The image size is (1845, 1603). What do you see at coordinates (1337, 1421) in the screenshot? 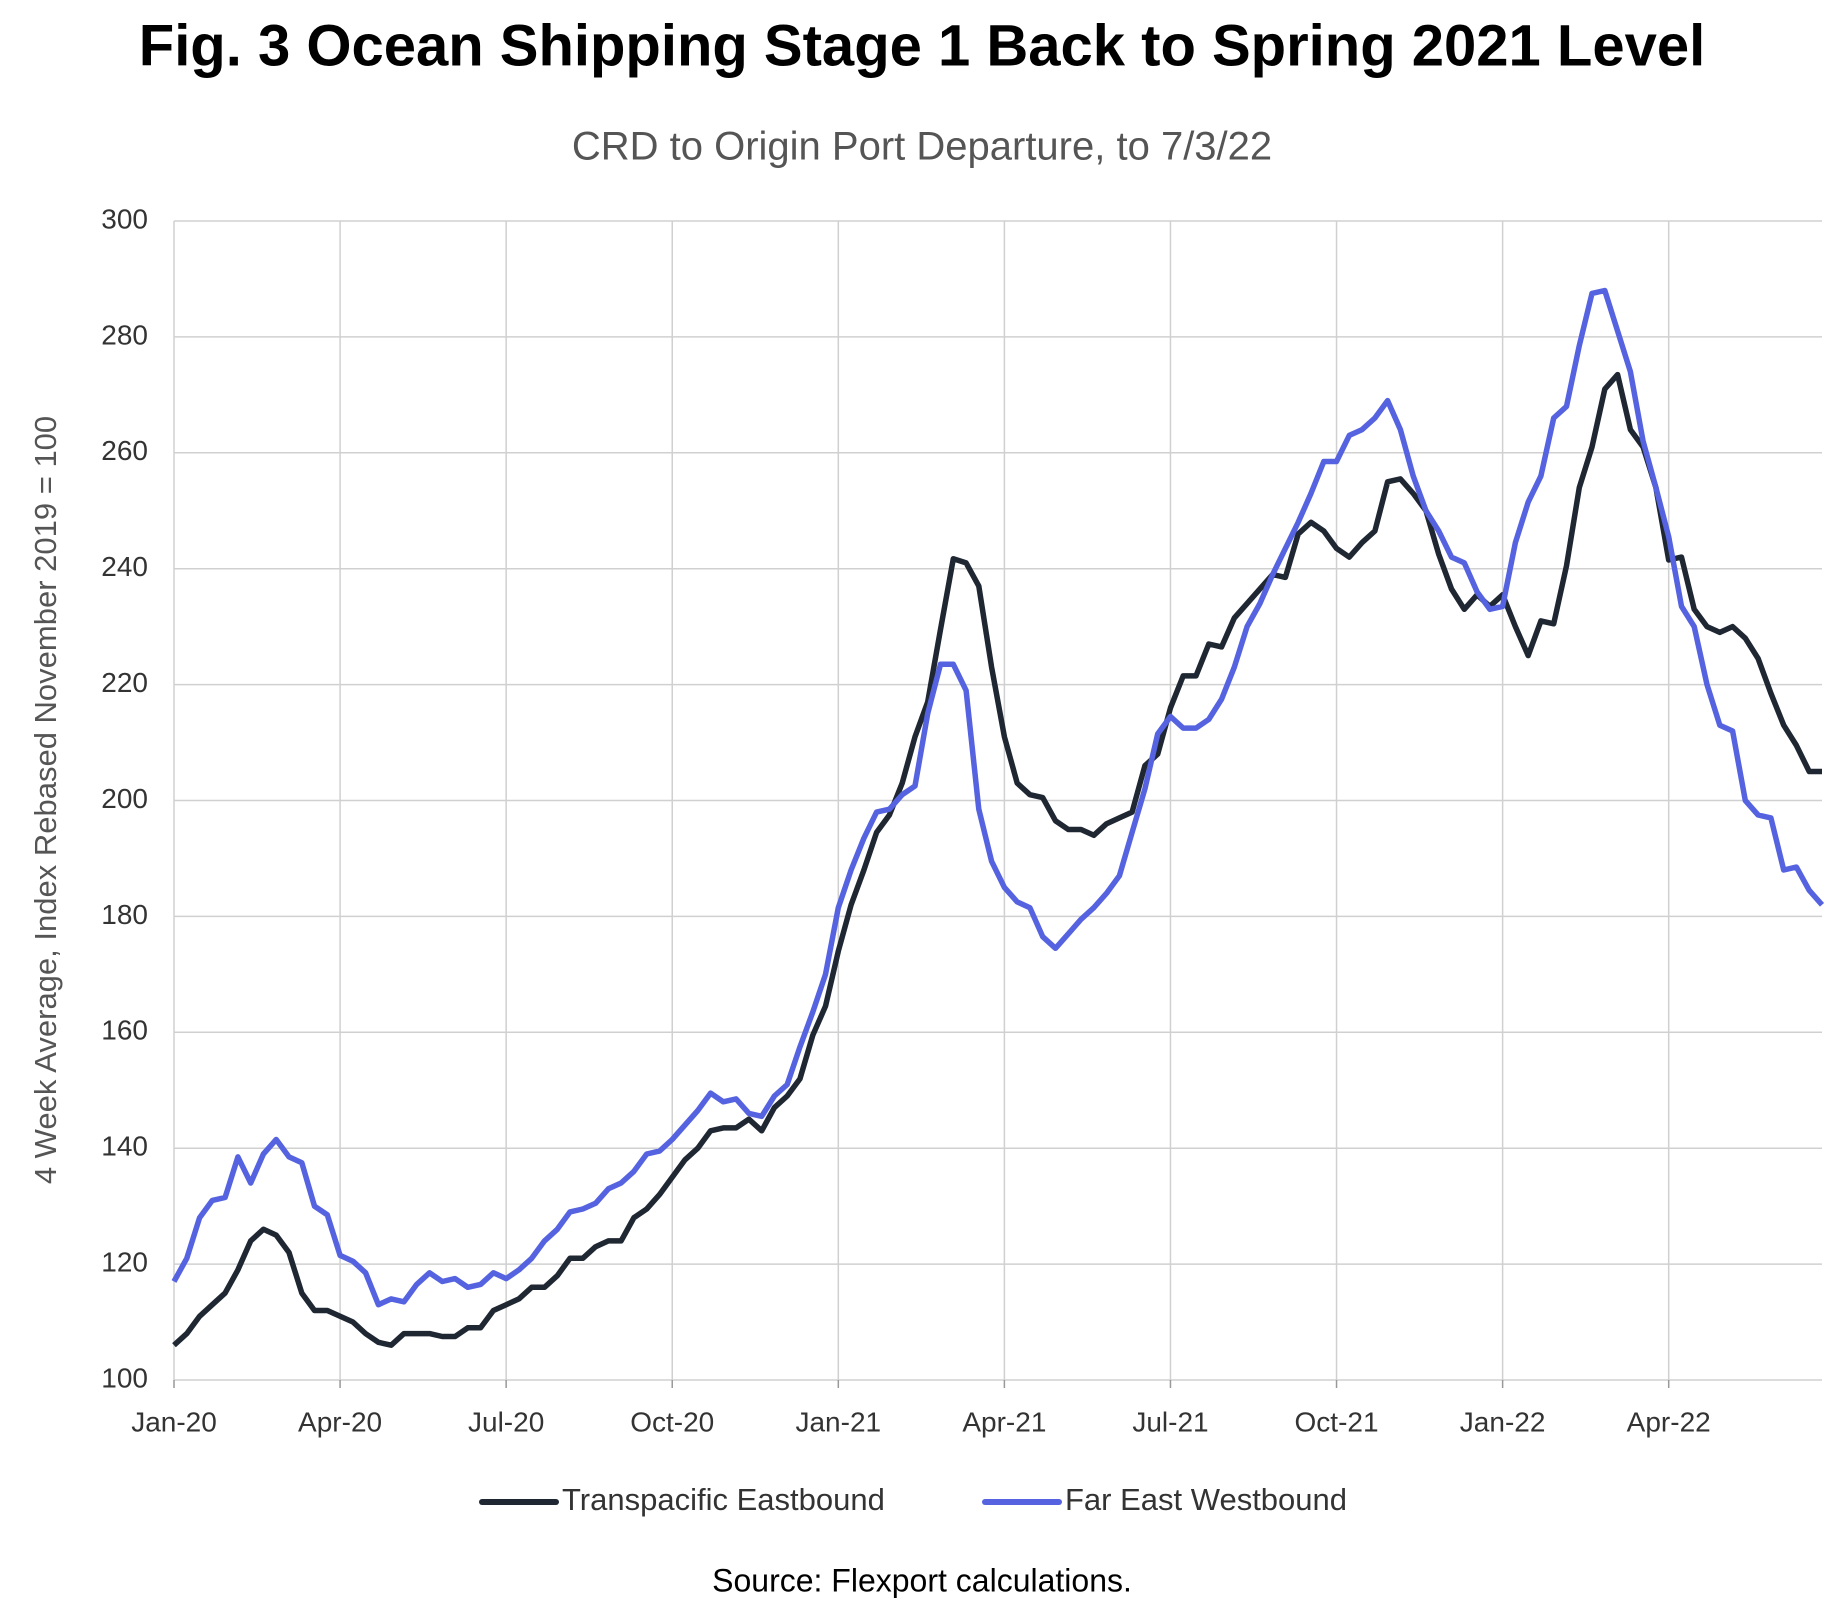
I see `x-tick-label: Oct-21` at bounding box center [1337, 1421].